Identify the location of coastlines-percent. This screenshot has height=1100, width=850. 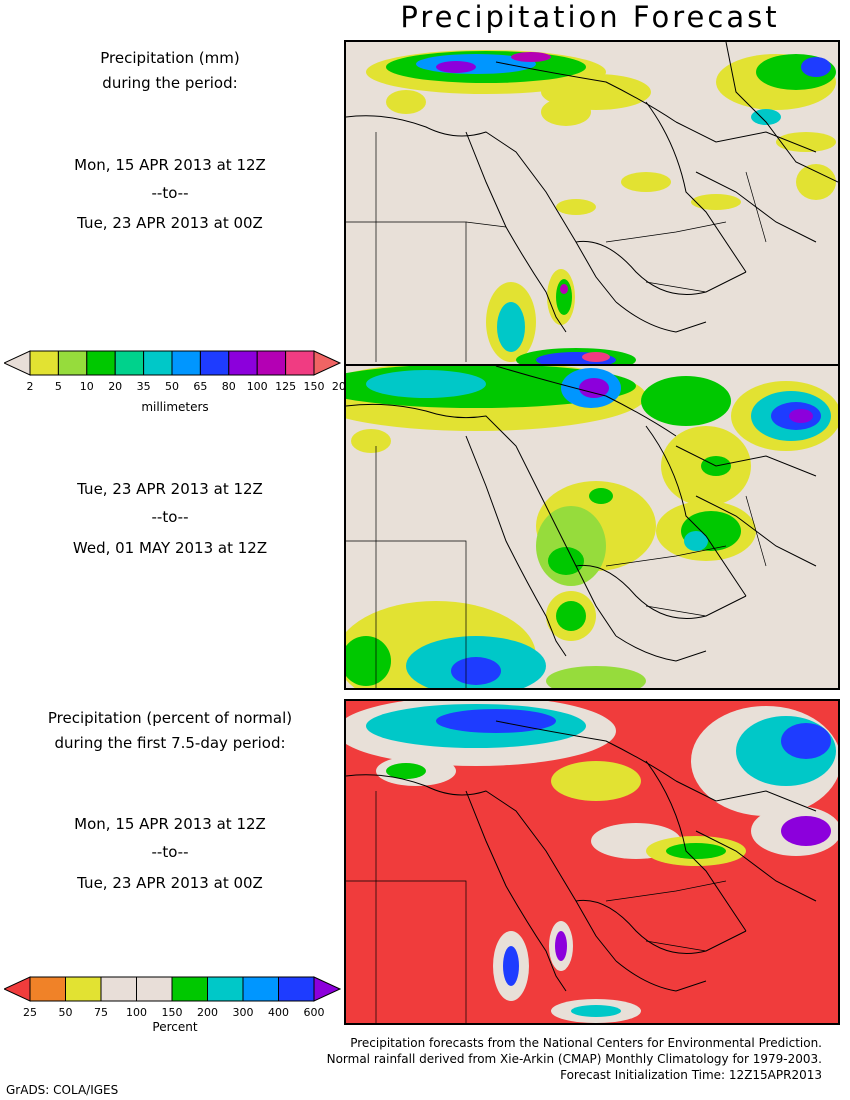
(581, 856).